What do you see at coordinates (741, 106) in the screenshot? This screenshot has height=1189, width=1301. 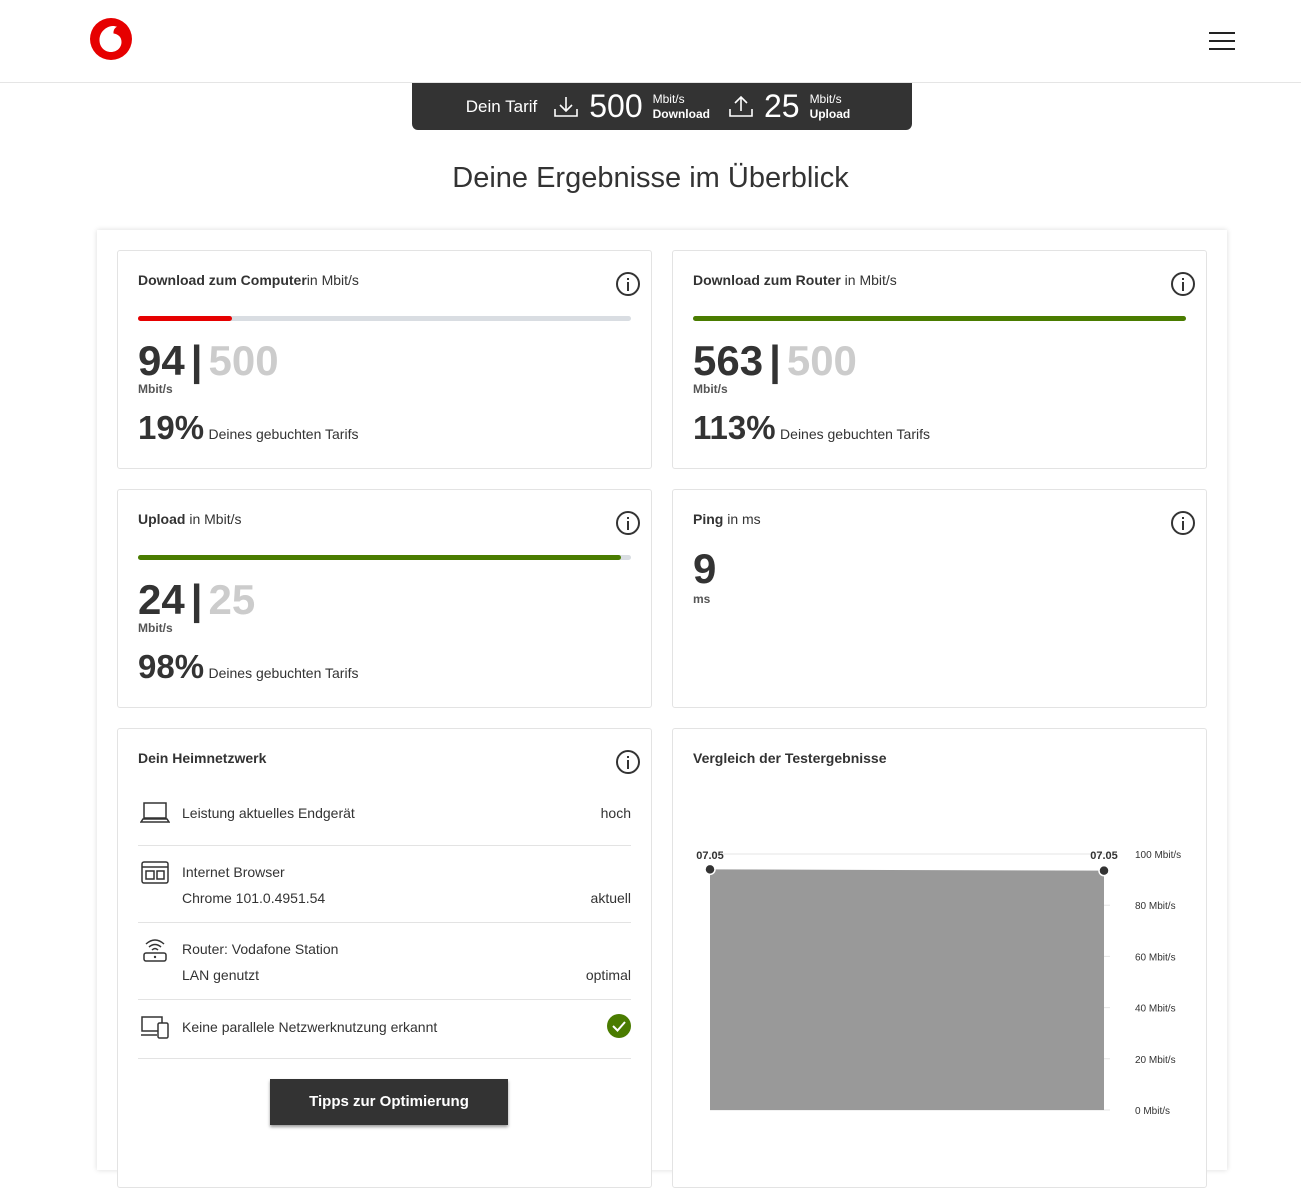 I see `upload-icon` at bounding box center [741, 106].